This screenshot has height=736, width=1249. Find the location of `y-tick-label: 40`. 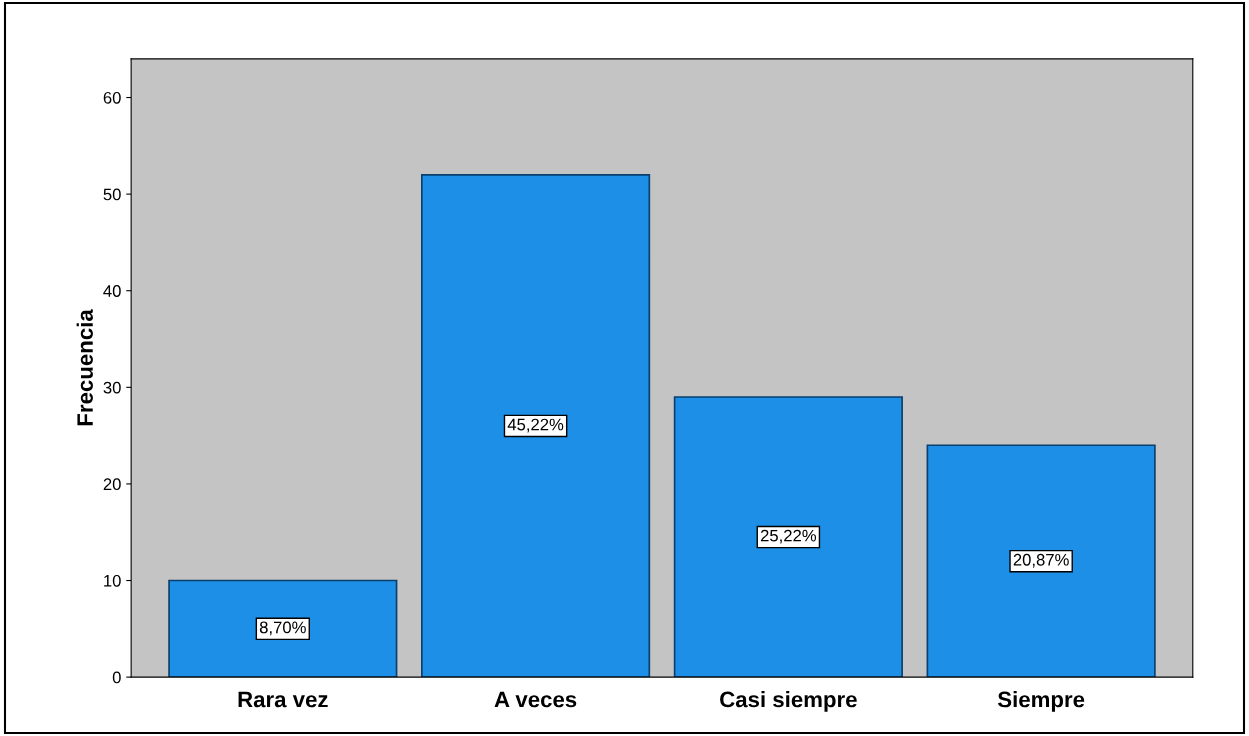

y-tick-label: 40 is located at coordinates (112, 291).